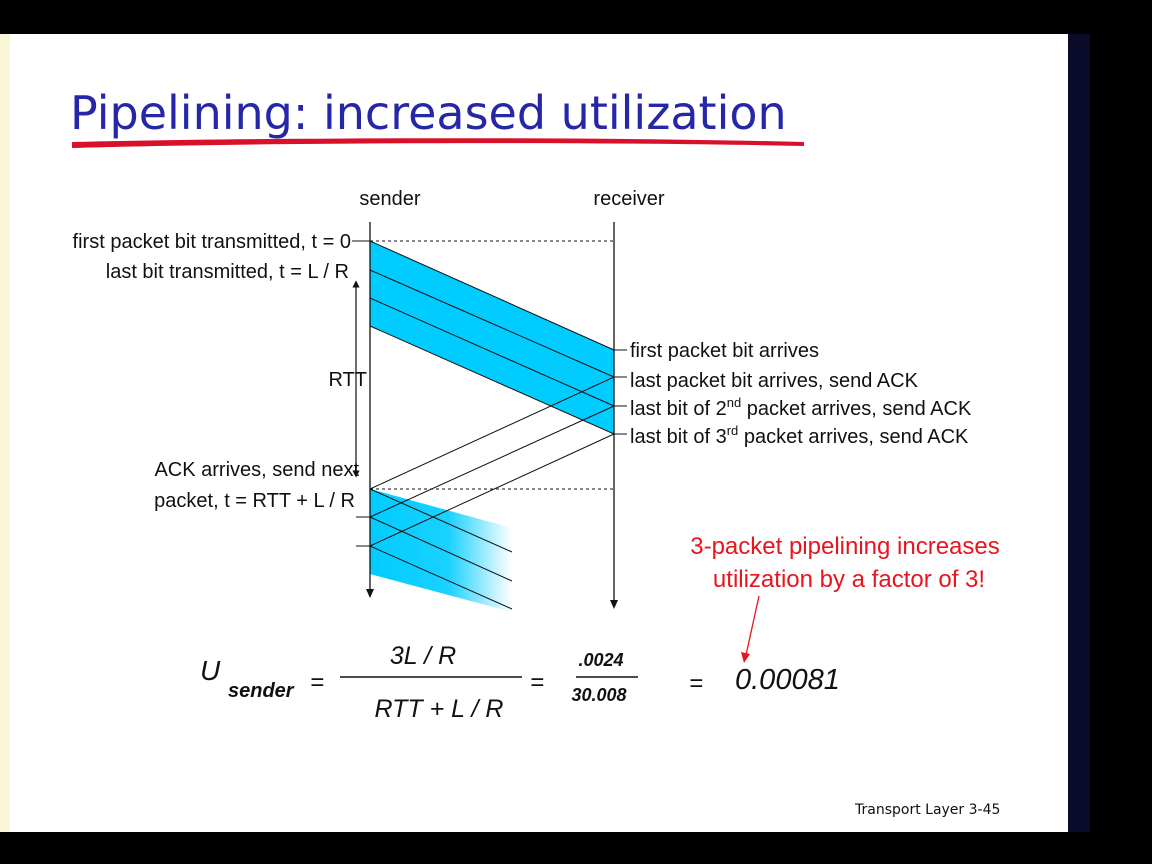 This screenshot has height=864, width=1152. I want to click on next-packets-band, so click(441, 550).